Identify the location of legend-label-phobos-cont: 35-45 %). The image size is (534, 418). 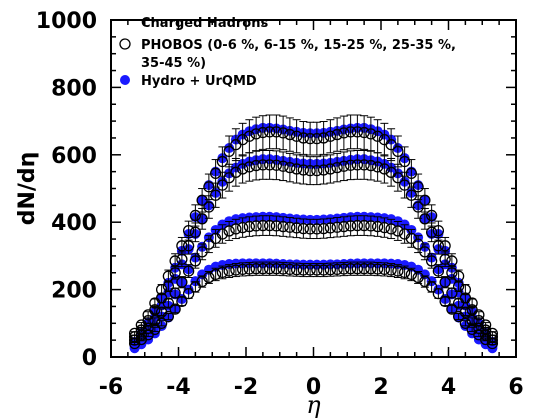
(173, 63).